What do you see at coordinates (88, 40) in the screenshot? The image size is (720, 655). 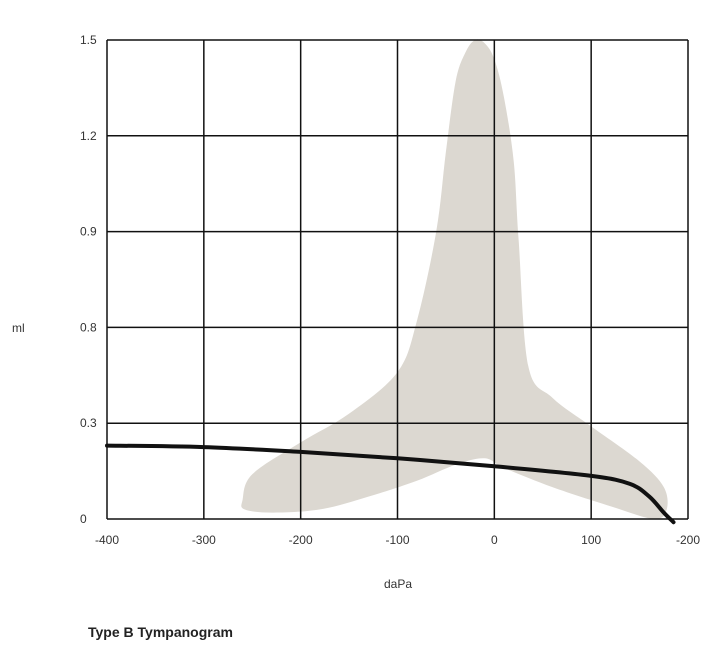 I see `y-tick-label: 1.5` at bounding box center [88, 40].